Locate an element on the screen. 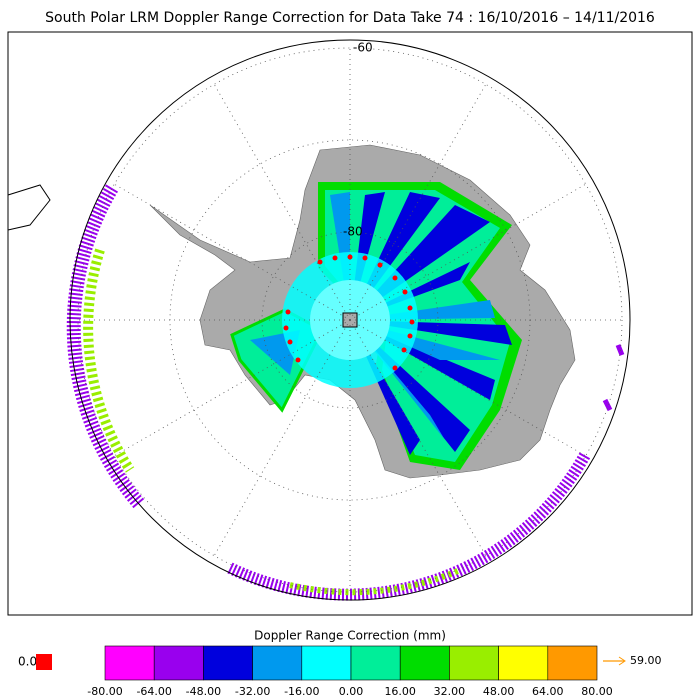 Image resolution: width=700 pixels, height=700 pixels. colorbar-tick-label: -80.00 is located at coordinates (104, 691).